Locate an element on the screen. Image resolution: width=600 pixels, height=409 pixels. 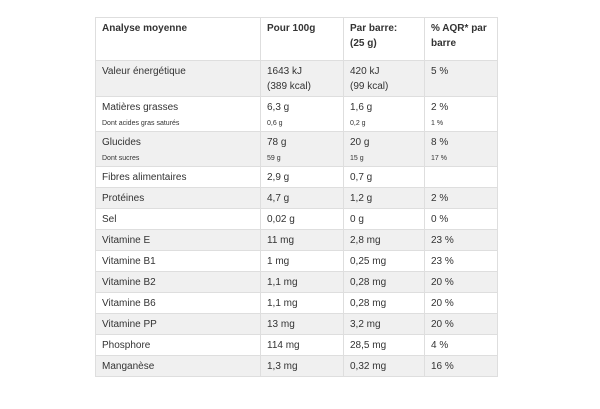
cell-text: 114 mg is located at coordinates (283, 345).